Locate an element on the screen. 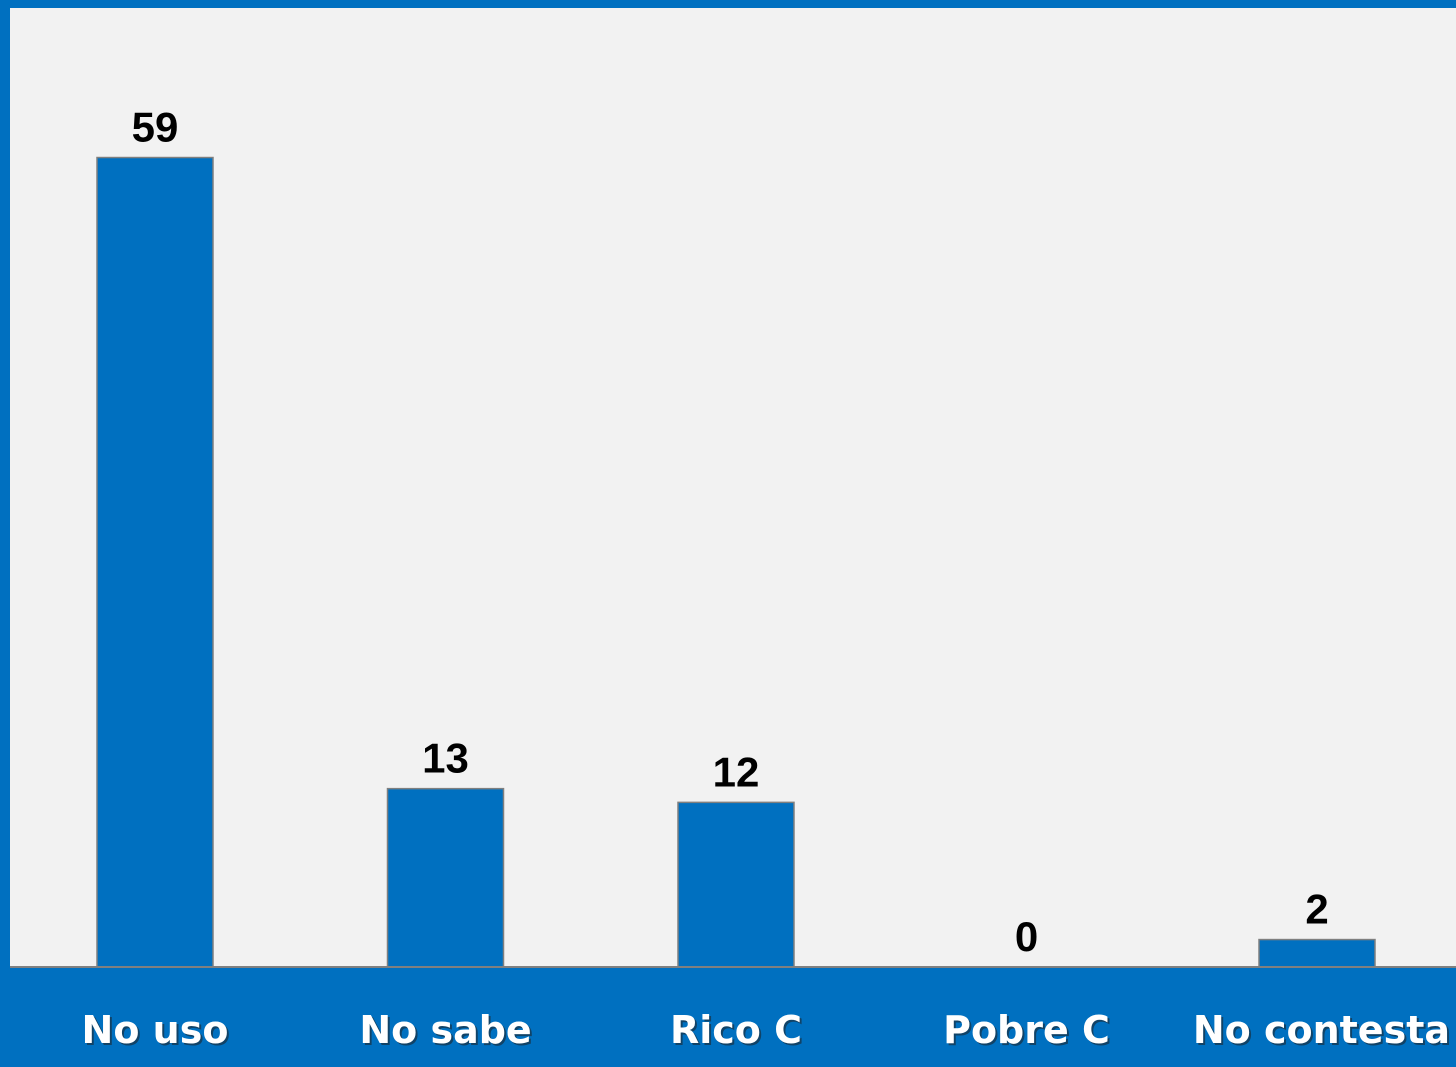  category-label-shadow-1: No sabe is located at coordinates (447, 1032).